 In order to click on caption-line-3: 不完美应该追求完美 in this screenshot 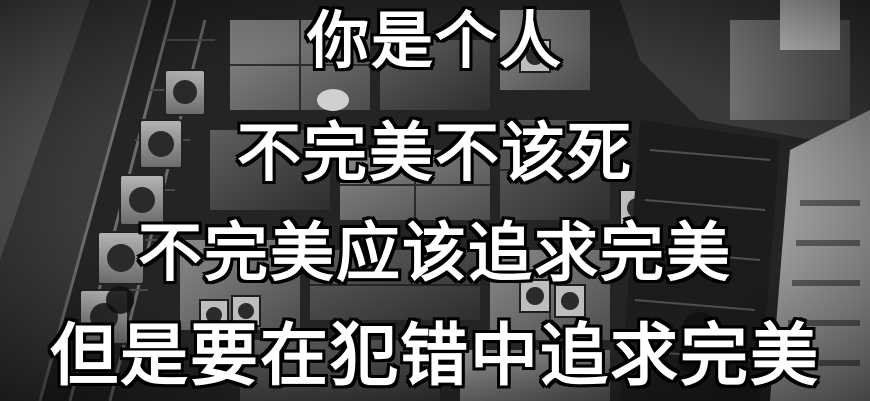, I will do `click(435, 254)`.